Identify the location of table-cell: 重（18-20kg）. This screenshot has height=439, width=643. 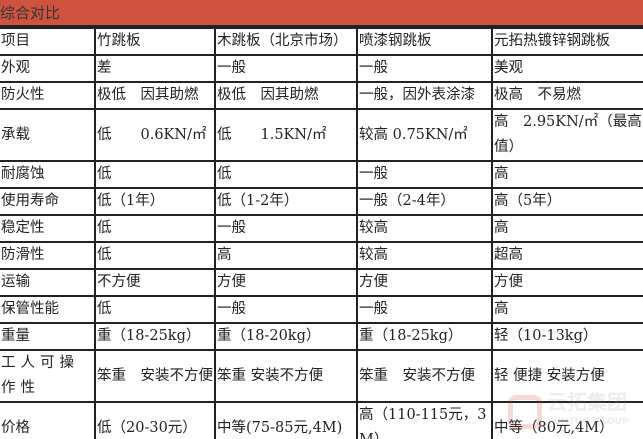
(286, 336).